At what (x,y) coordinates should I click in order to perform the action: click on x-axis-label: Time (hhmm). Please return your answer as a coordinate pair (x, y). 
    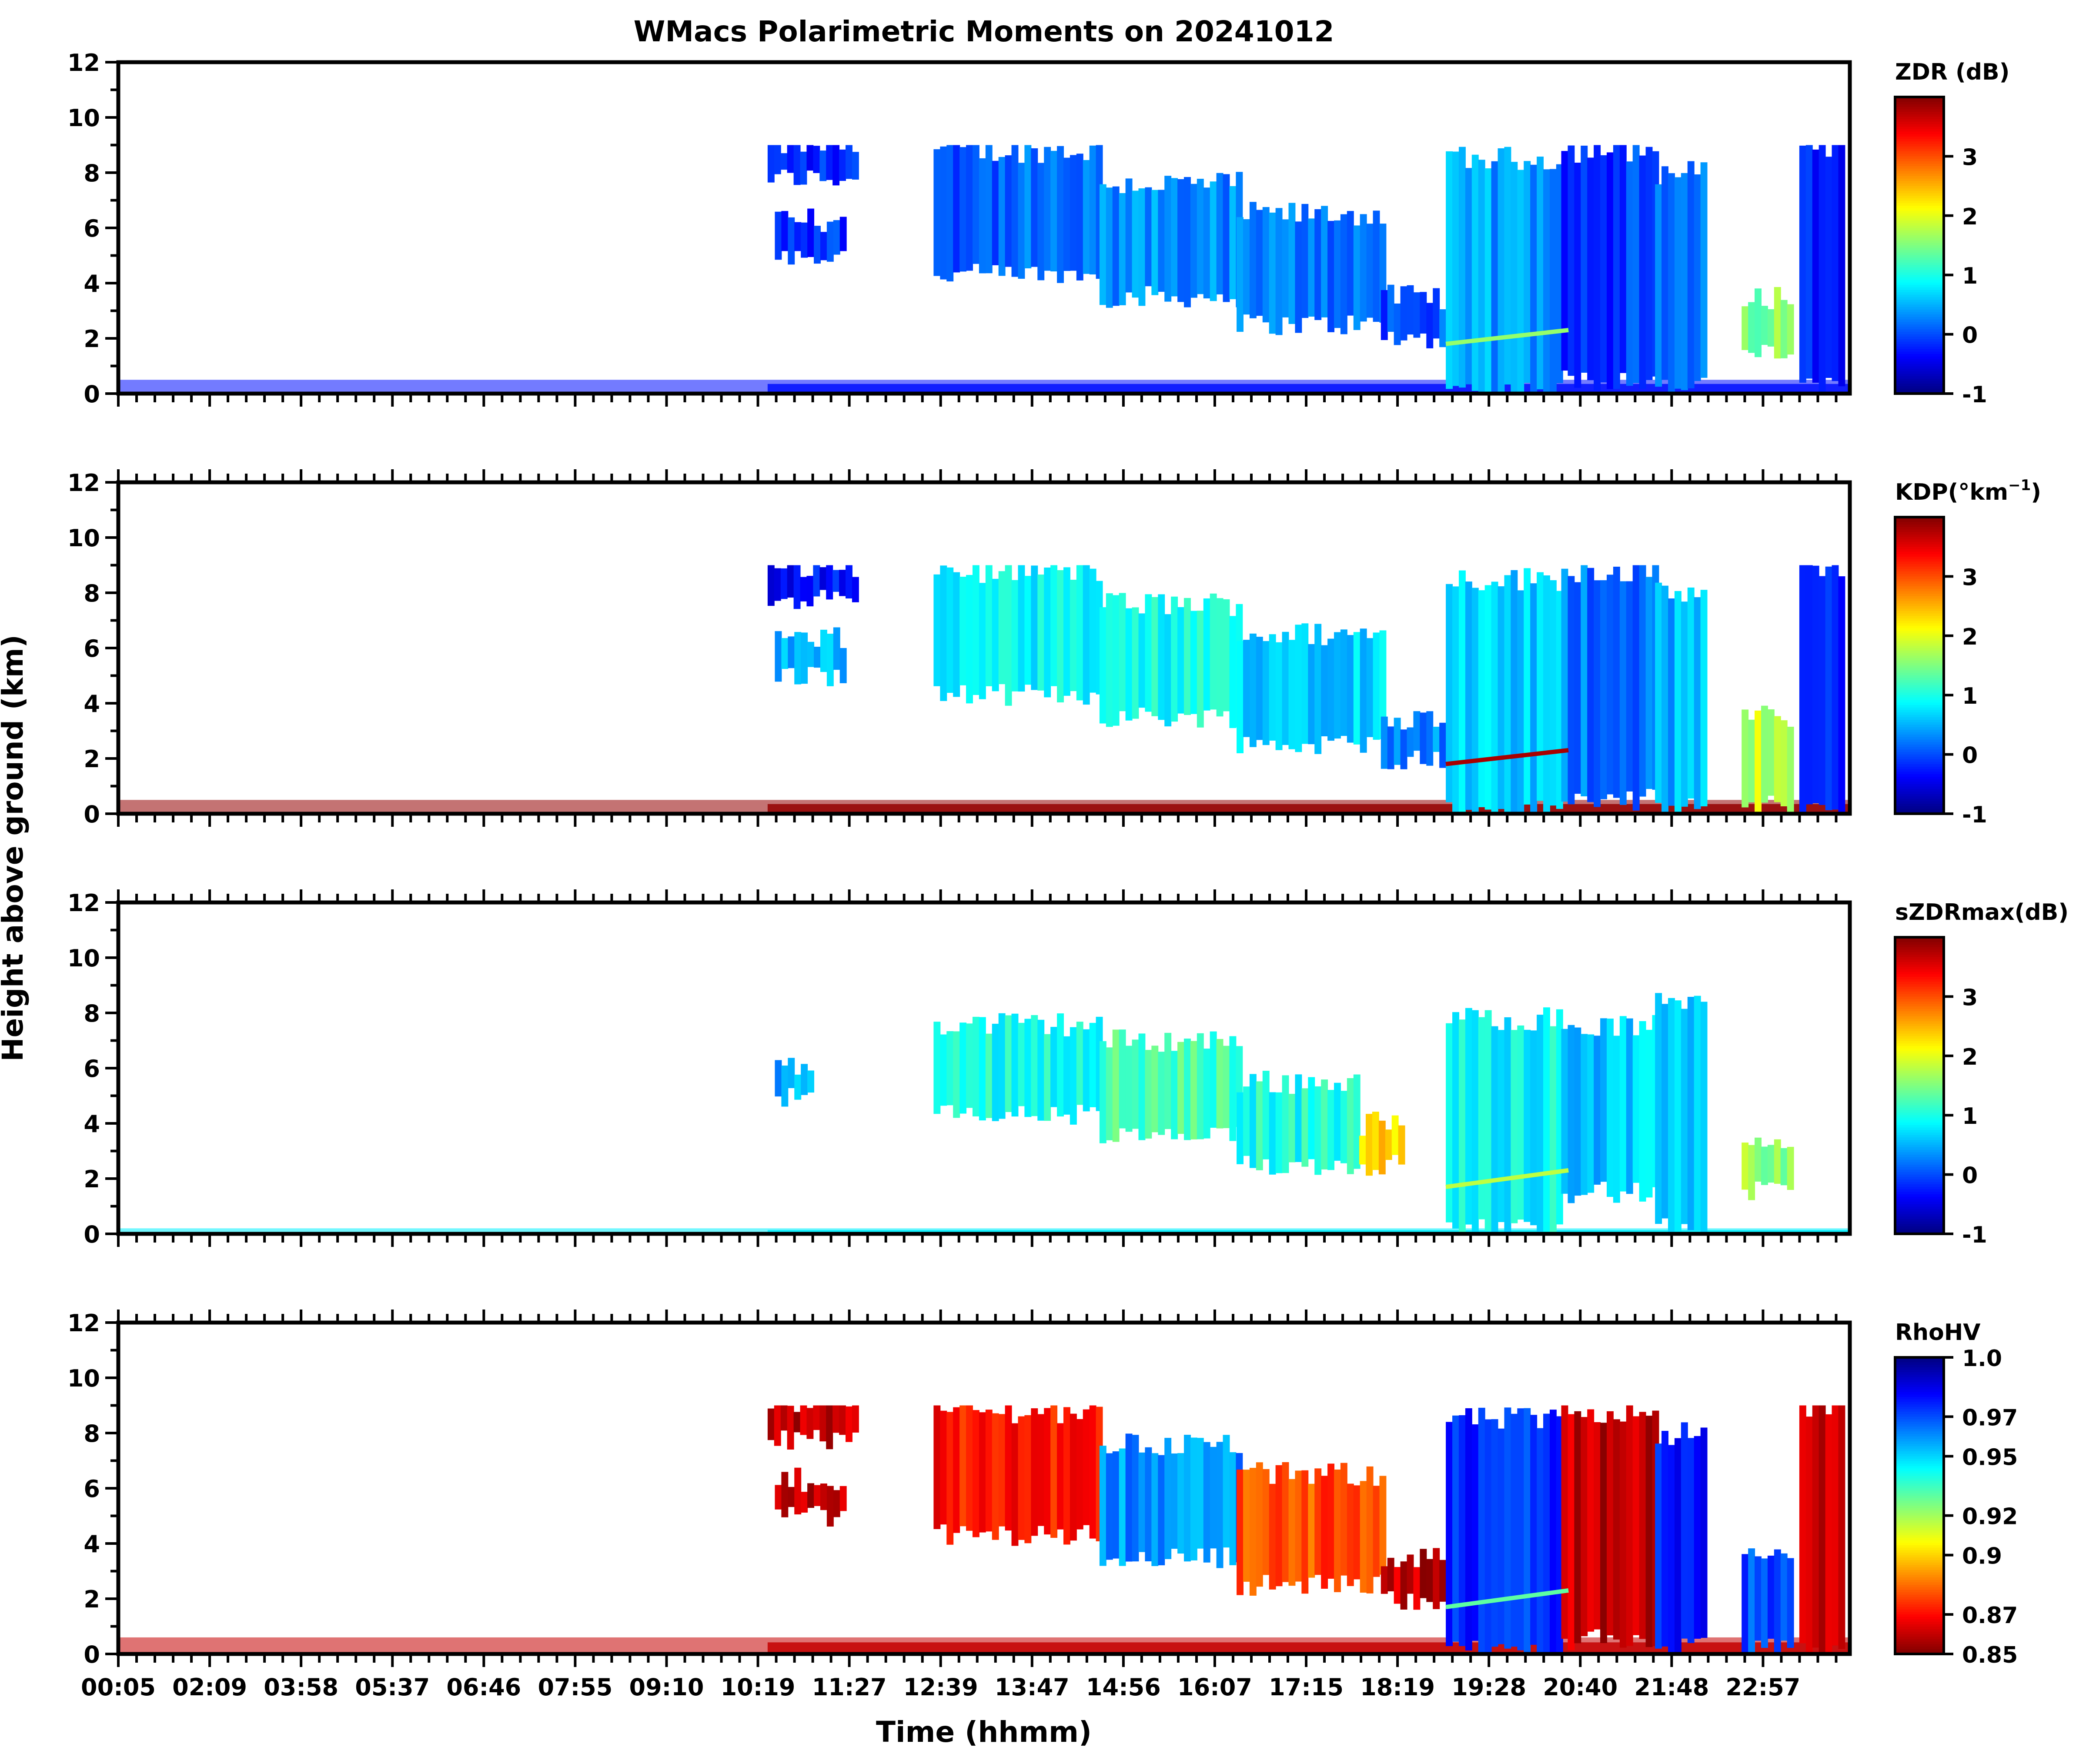
    Looking at the image, I should click on (984, 1732).